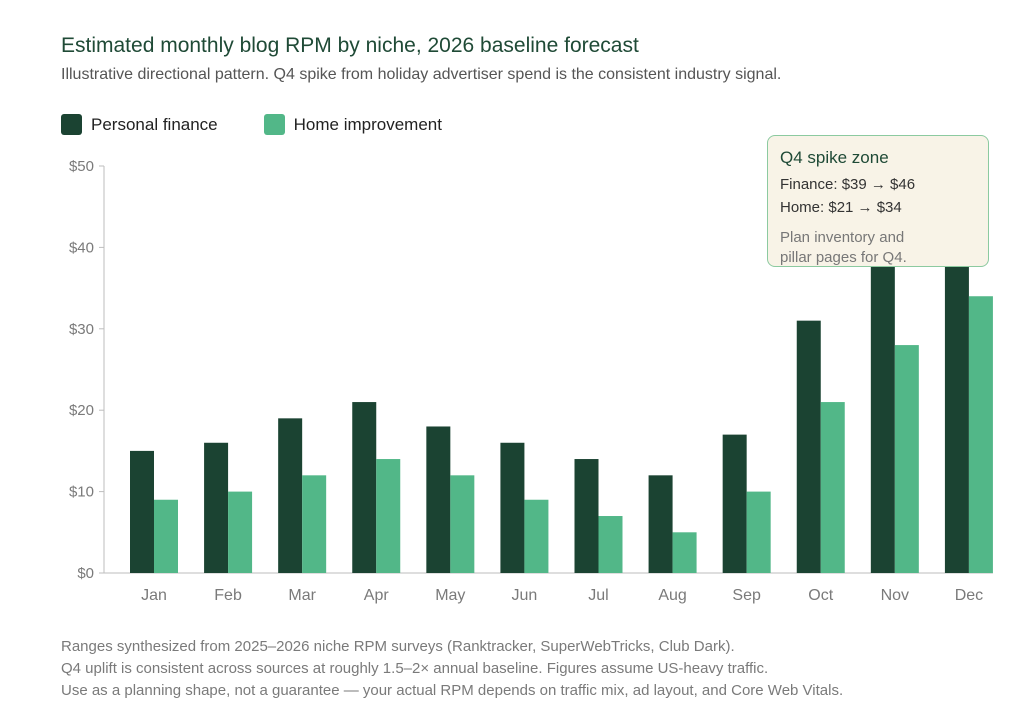 The width and height of the screenshot is (1024, 723). I want to click on x-tick-label: Jun, so click(525, 595).